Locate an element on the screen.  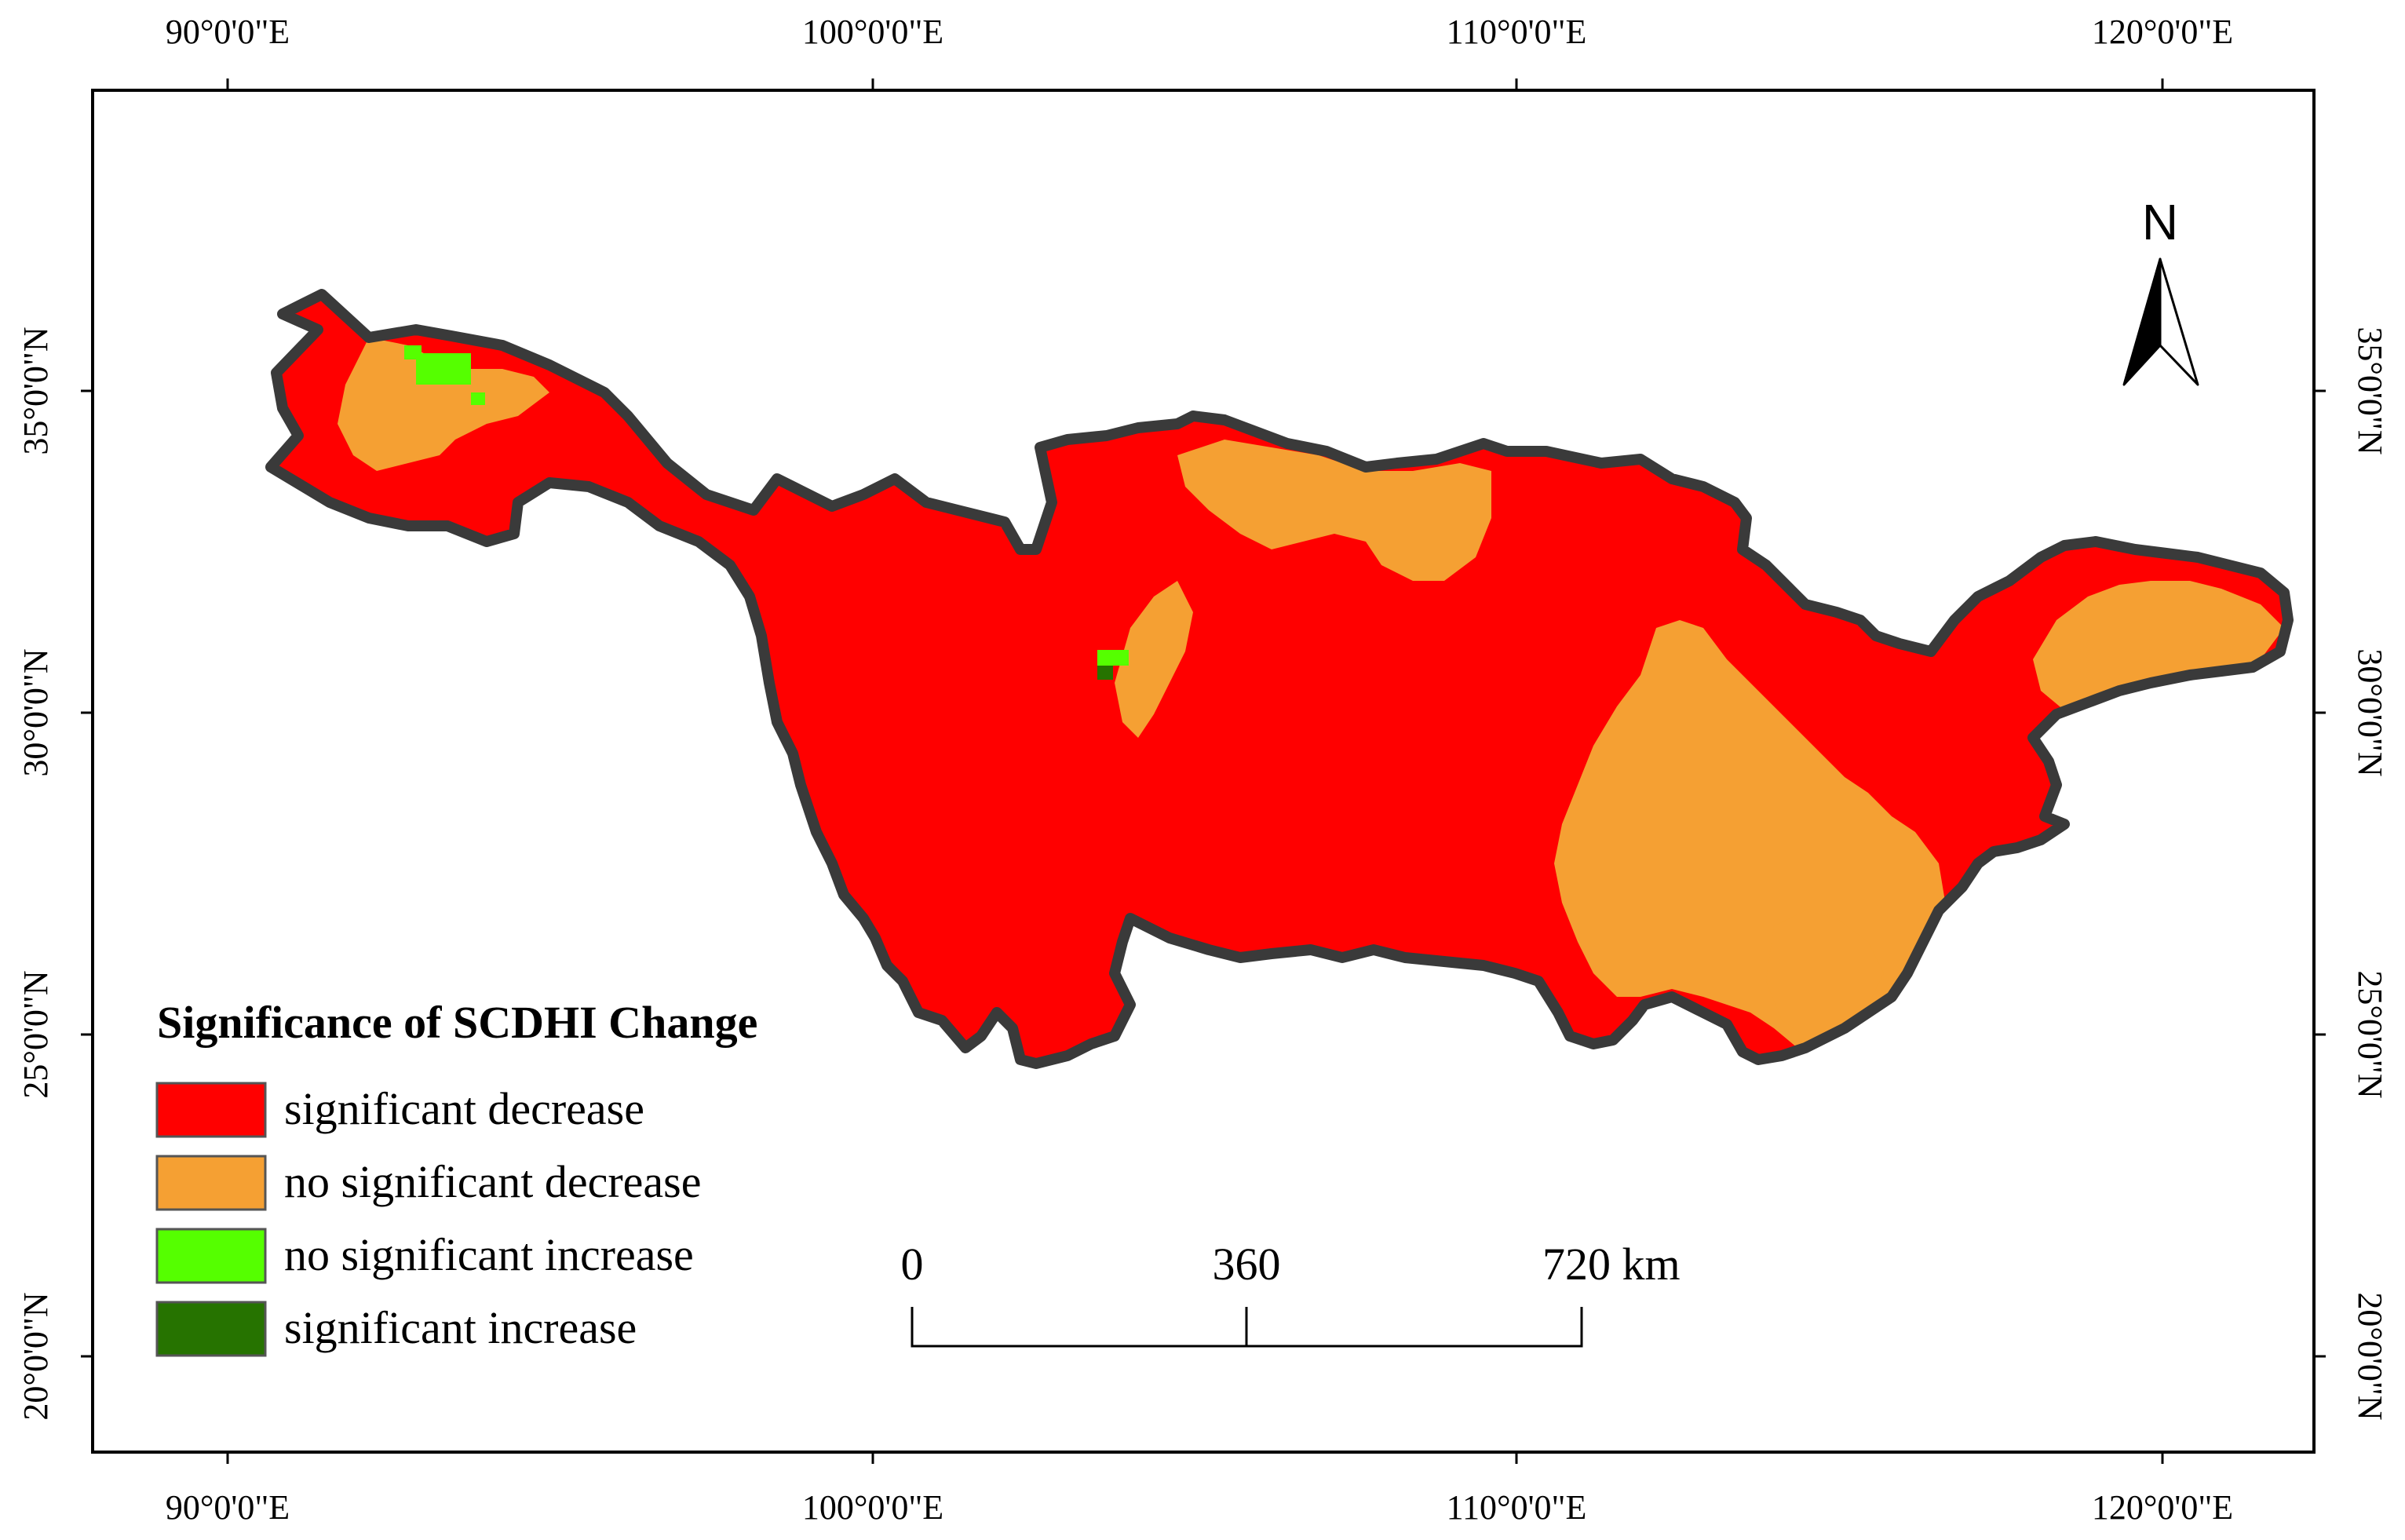
no-significant-increase-areas is located at coordinates (766, 505).